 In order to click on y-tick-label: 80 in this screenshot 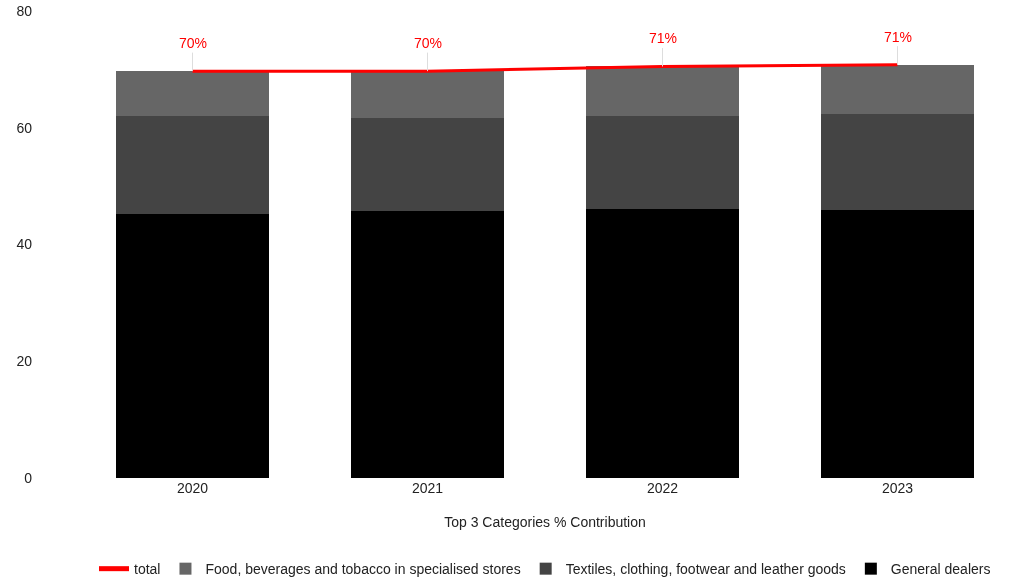, I will do `click(24, 10)`.